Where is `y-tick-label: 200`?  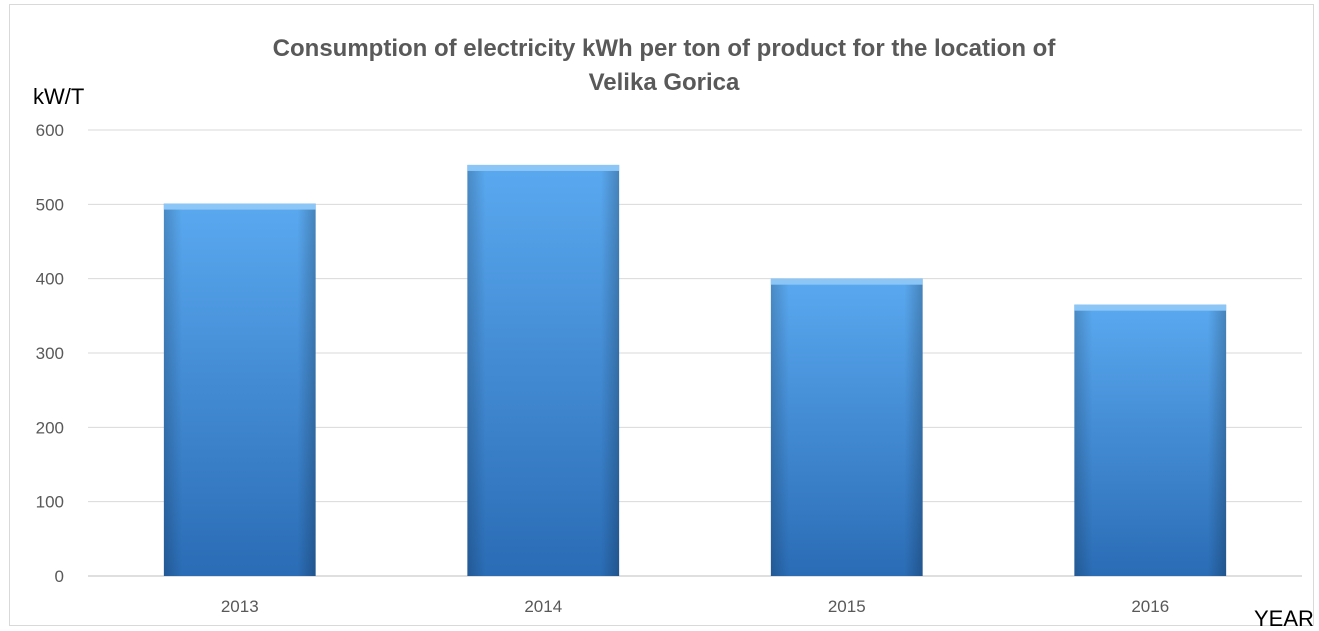 y-tick-label: 200 is located at coordinates (50, 427).